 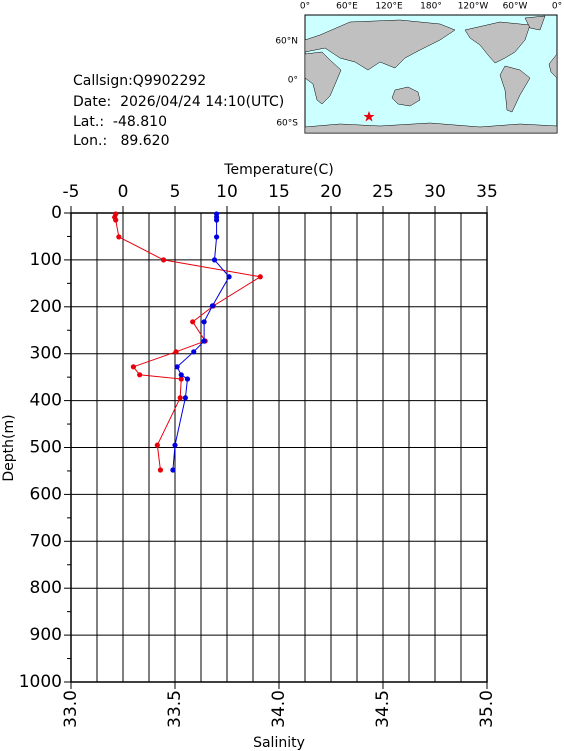 I want to click on x2-tick-label: 33.5, so click(x=175, y=709).